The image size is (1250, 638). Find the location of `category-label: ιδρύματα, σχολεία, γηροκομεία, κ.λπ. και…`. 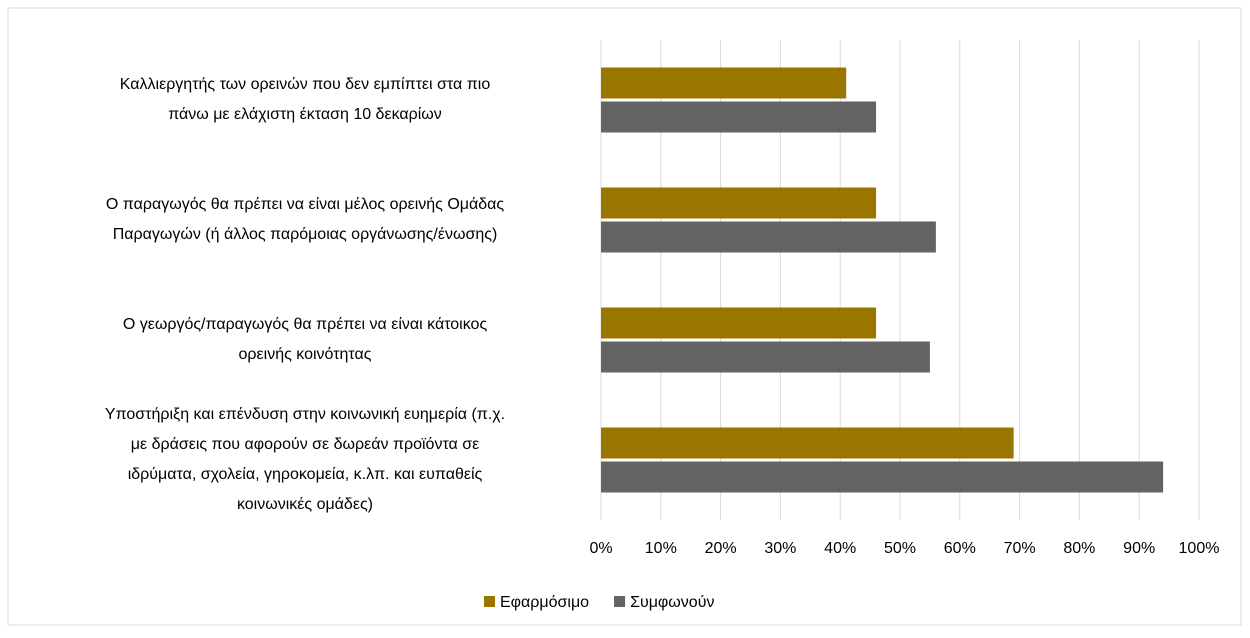

category-label: ιδρύματα, σχολεία, γηροκομεία, κ.λπ. και… is located at coordinates (305, 474).